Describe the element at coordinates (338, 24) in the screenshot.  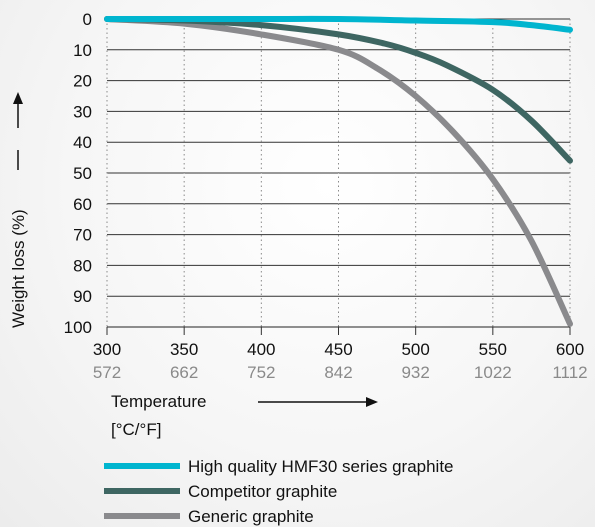
I see `series-line-high-quality-hmf30-series-graphite` at that location.